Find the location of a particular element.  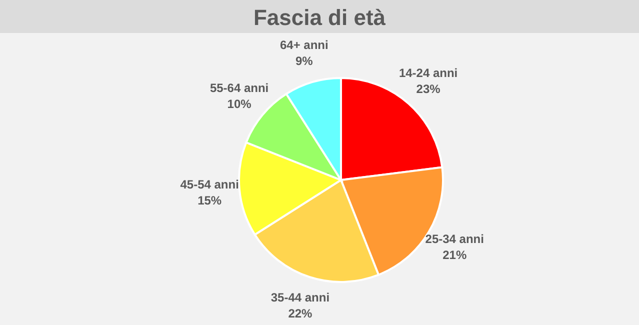

data-label: 21% is located at coordinates (454, 255).